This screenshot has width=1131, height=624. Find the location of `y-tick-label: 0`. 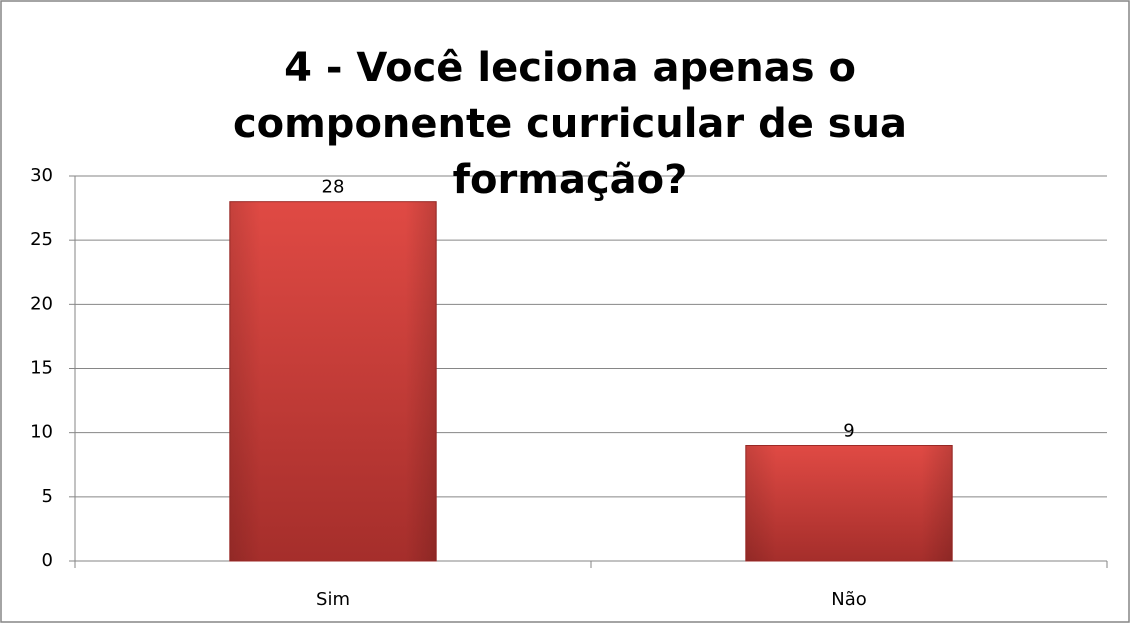

y-tick-label: 0 is located at coordinates (47, 560).